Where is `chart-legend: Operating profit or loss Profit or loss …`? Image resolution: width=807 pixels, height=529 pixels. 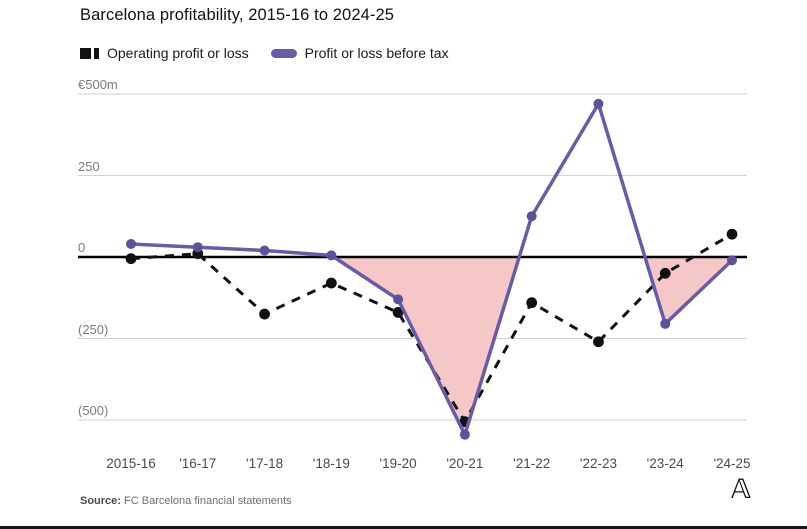 chart-legend: Operating profit or loss Profit or loss … is located at coordinates (264, 53).